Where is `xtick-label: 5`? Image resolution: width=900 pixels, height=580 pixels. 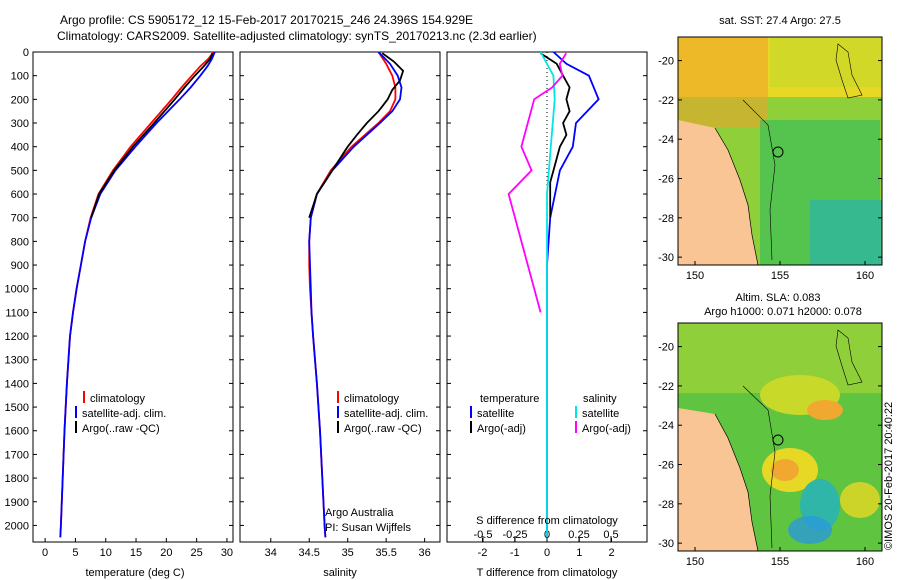 xtick-label: 5 is located at coordinates (75, 553).